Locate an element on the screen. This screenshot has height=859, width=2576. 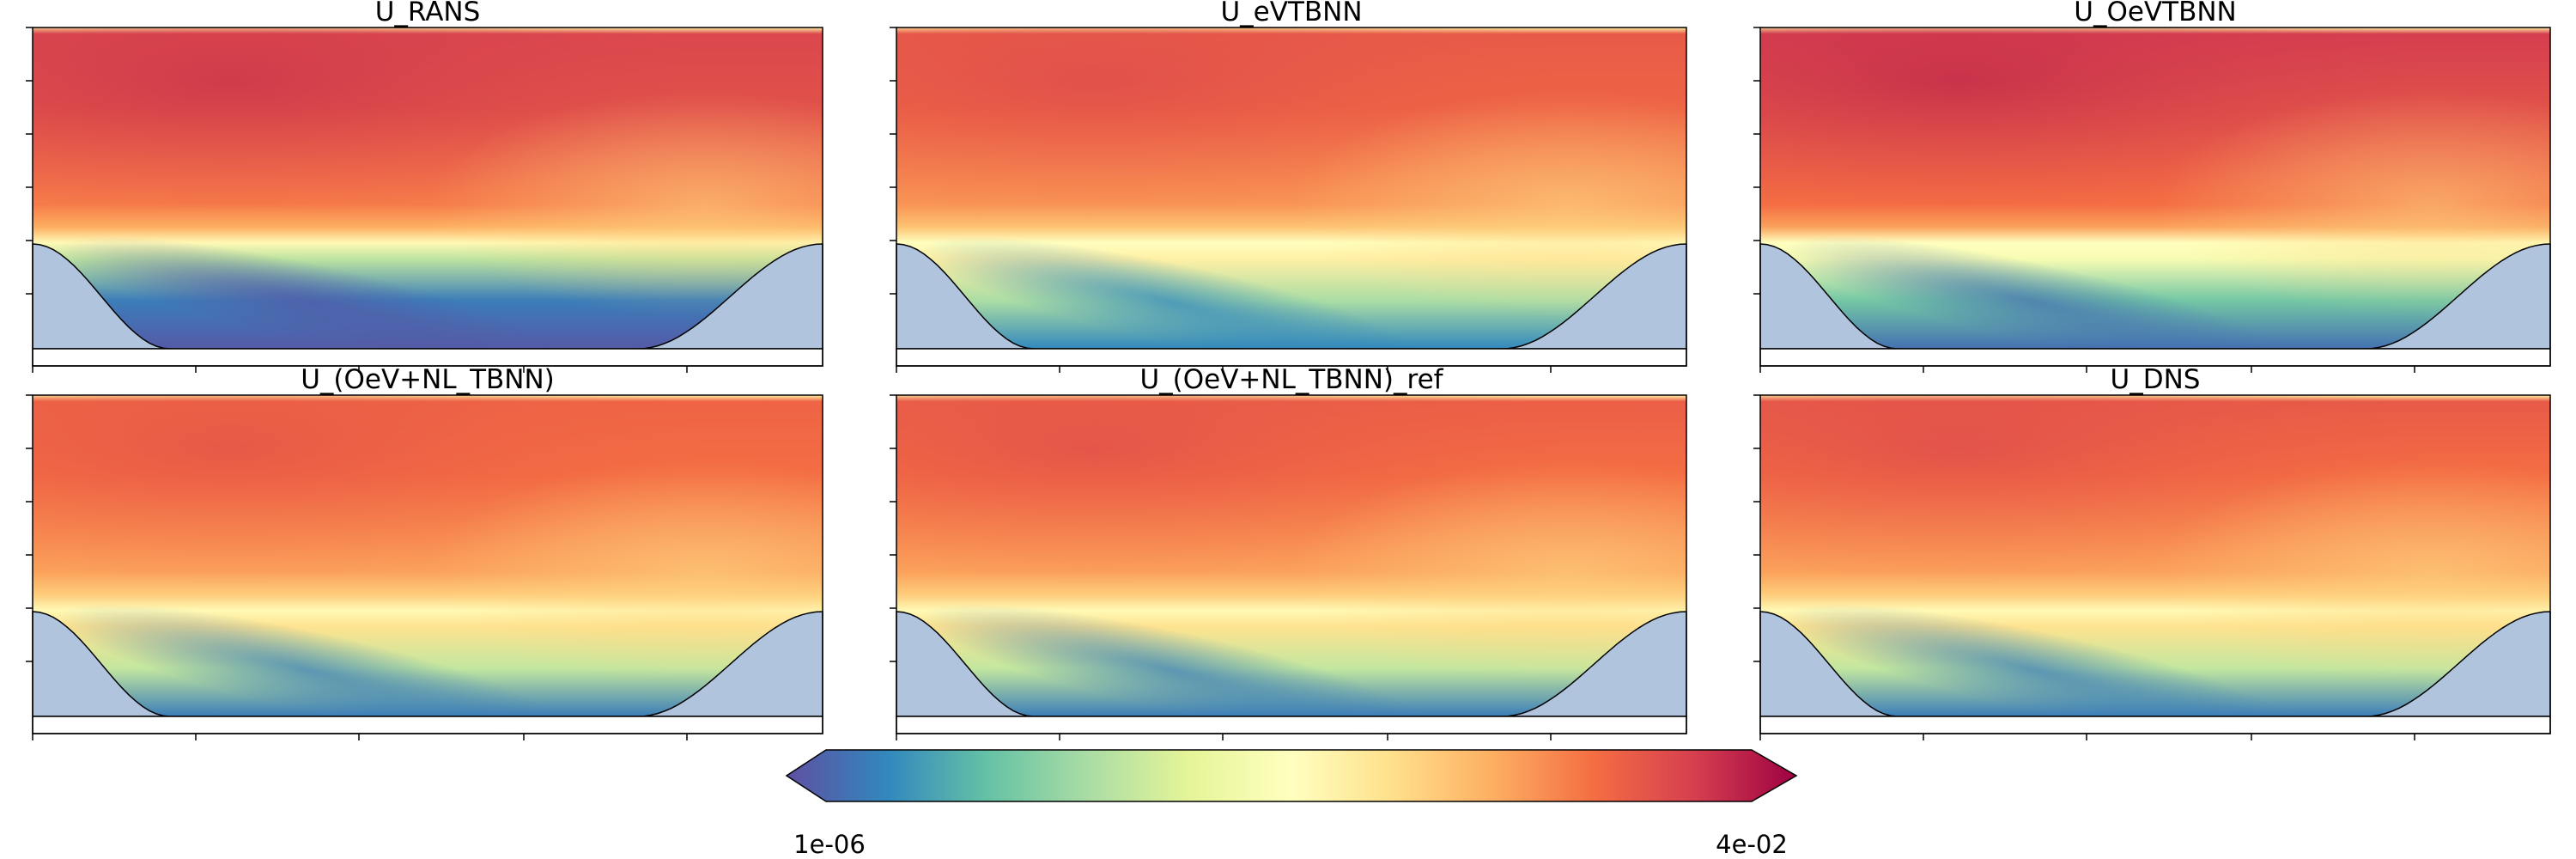
panel-u-evtbnn: U_eVTBNN is located at coordinates (1288, 186).